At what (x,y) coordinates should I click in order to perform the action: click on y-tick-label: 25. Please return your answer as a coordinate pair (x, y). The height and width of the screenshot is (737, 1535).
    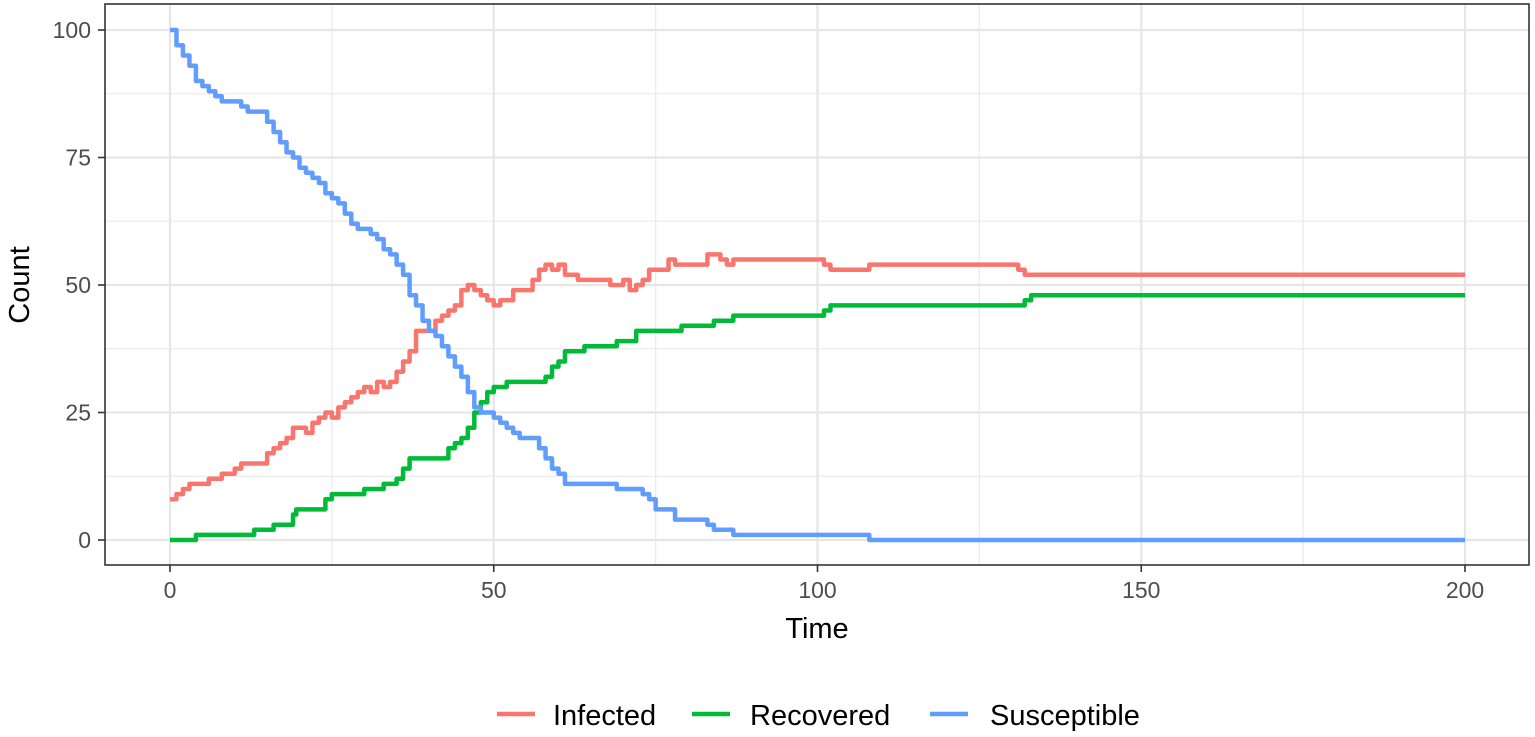
    Looking at the image, I should click on (78, 413).